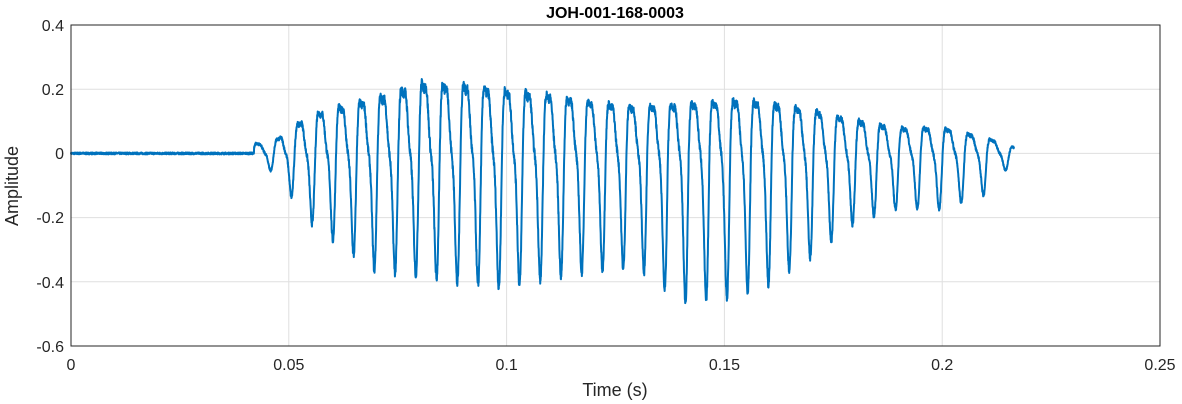 The height and width of the screenshot is (404, 1182). What do you see at coordinates (942, 365) in the screenshot?
I see `x-tick-label-4: 0.2` at bounding box center [942, 365].